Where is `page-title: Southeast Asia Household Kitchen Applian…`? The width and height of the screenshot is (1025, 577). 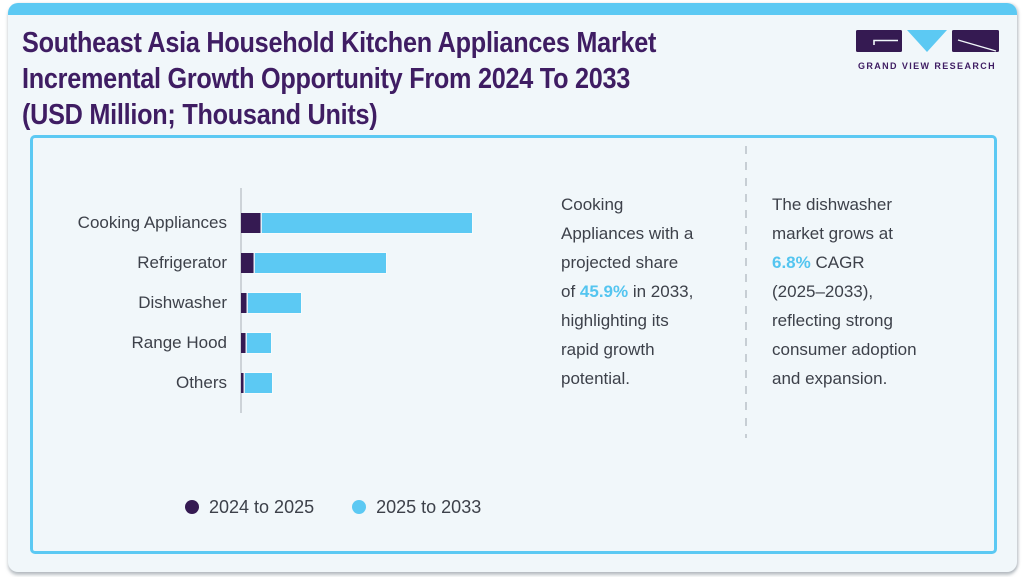 page-title: Southeast Asia Household Kitchen Applian… is located at coordinates (339, 79).